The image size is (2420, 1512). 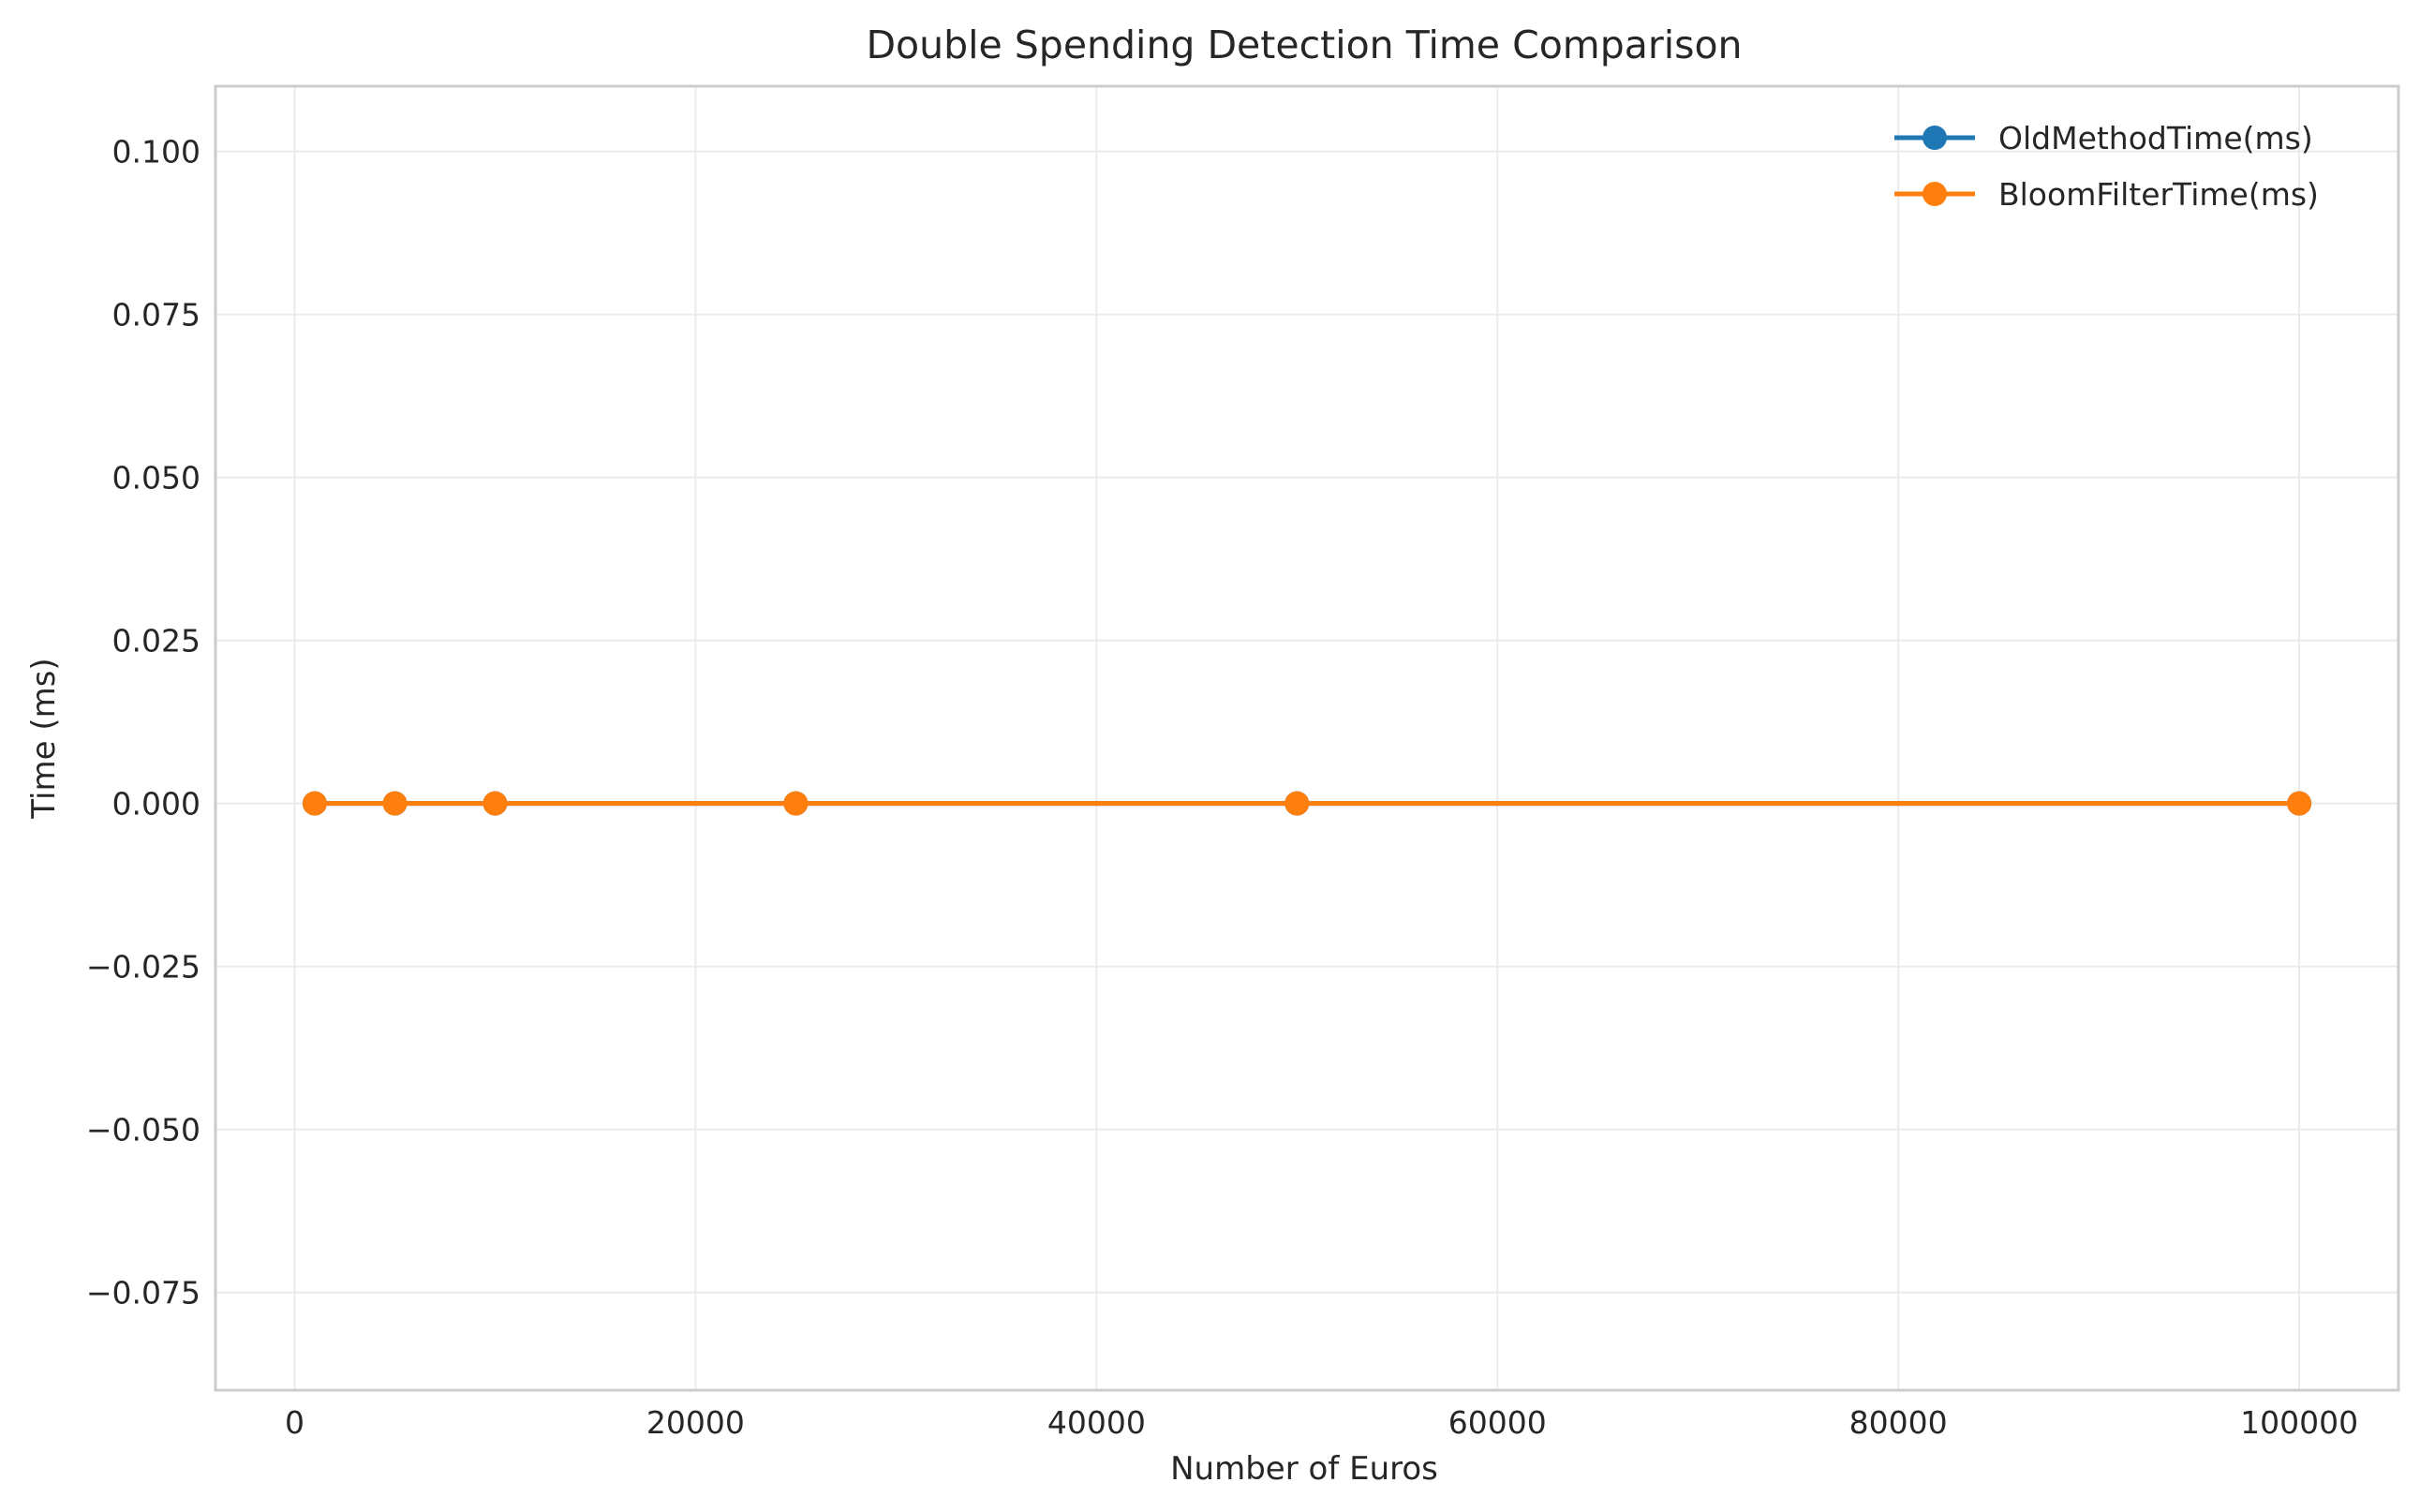 I want to click on x-tick-label: 60000, so click(x=1497, y=1422).